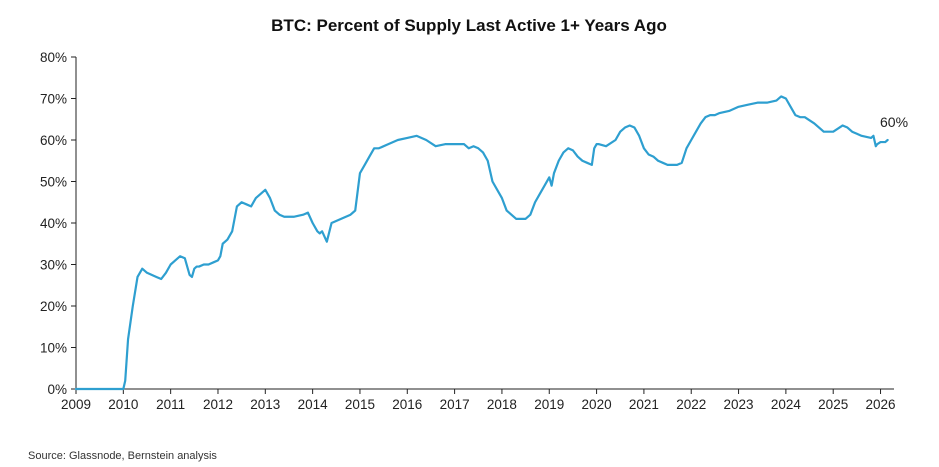  What do you see at coordinates (57, 389) in the screenshot?
I see `y-tick-label: 0%` at bounding box center [57, 389].